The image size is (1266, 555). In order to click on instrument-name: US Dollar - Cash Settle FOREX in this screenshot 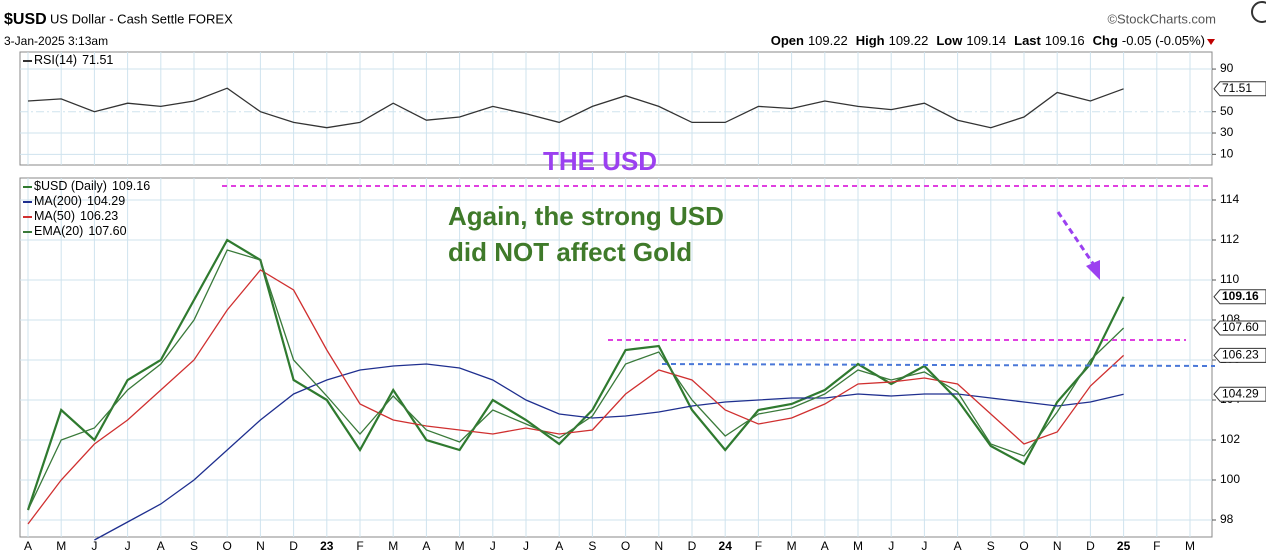, I will do `click(141, 18)`.